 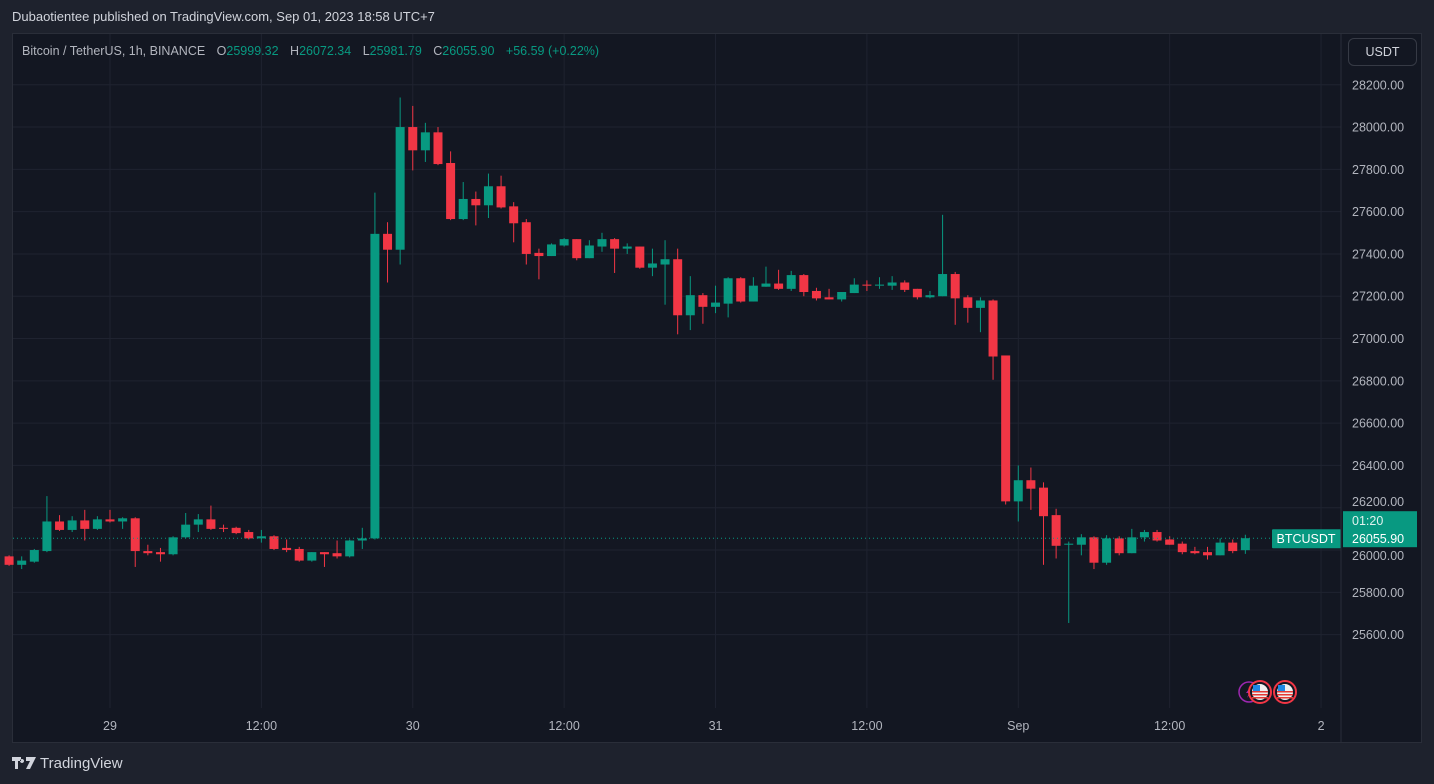 I want to click on currency-button: USDT, so click(x=1382, y=52).